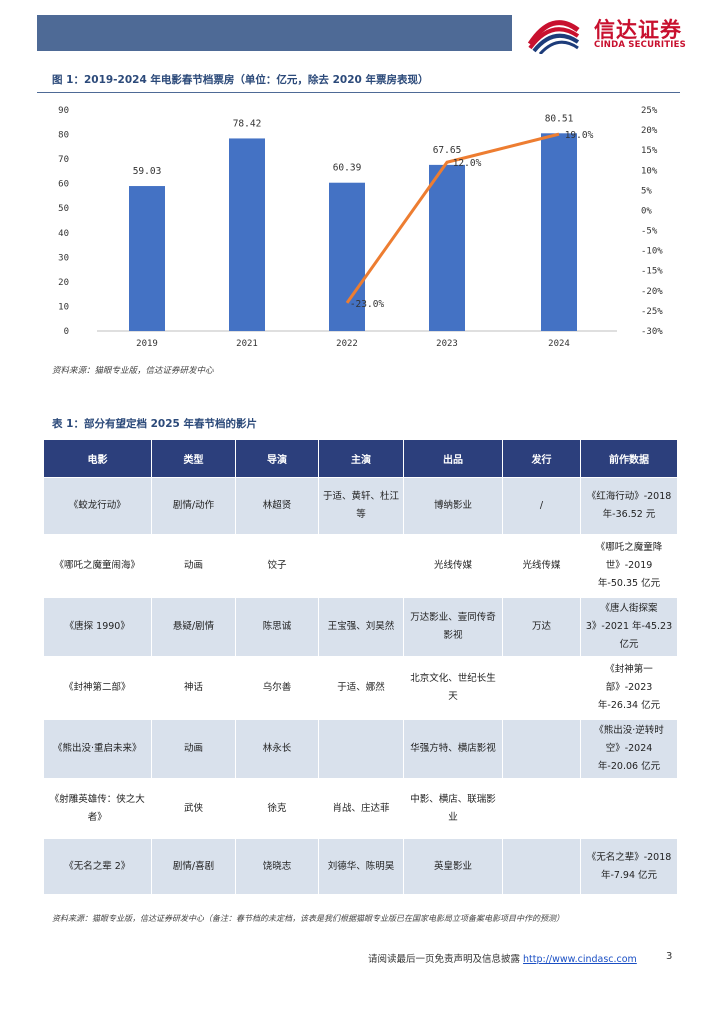  Describe the element at coordinates (652, 252) in the screenshot. I see `y2-tick-label: -10%` at that location.